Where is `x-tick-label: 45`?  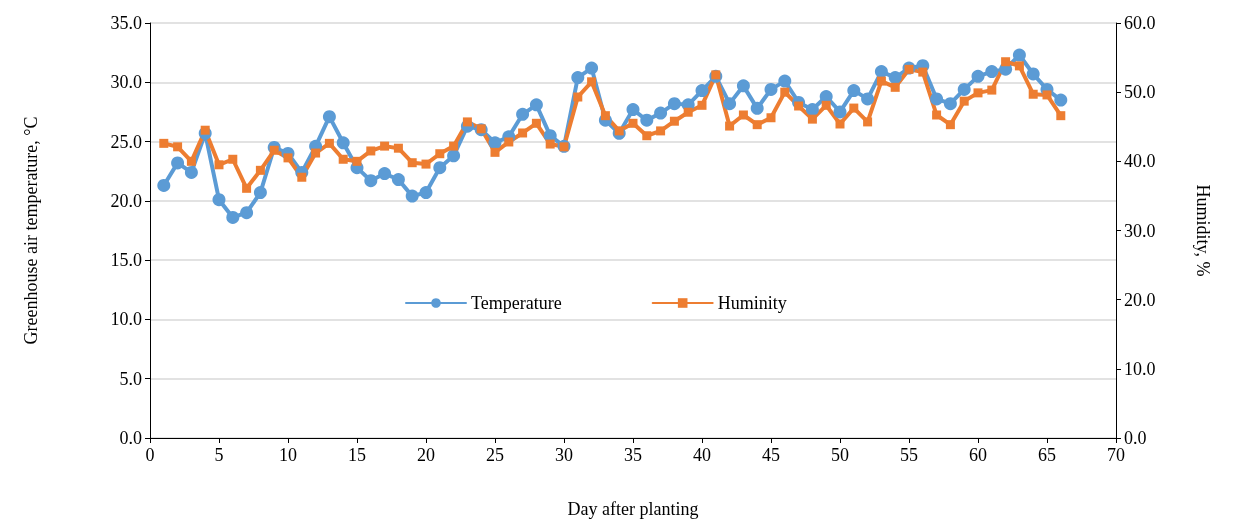
x-tick-label: 45 is located at coordinates (771, 455).